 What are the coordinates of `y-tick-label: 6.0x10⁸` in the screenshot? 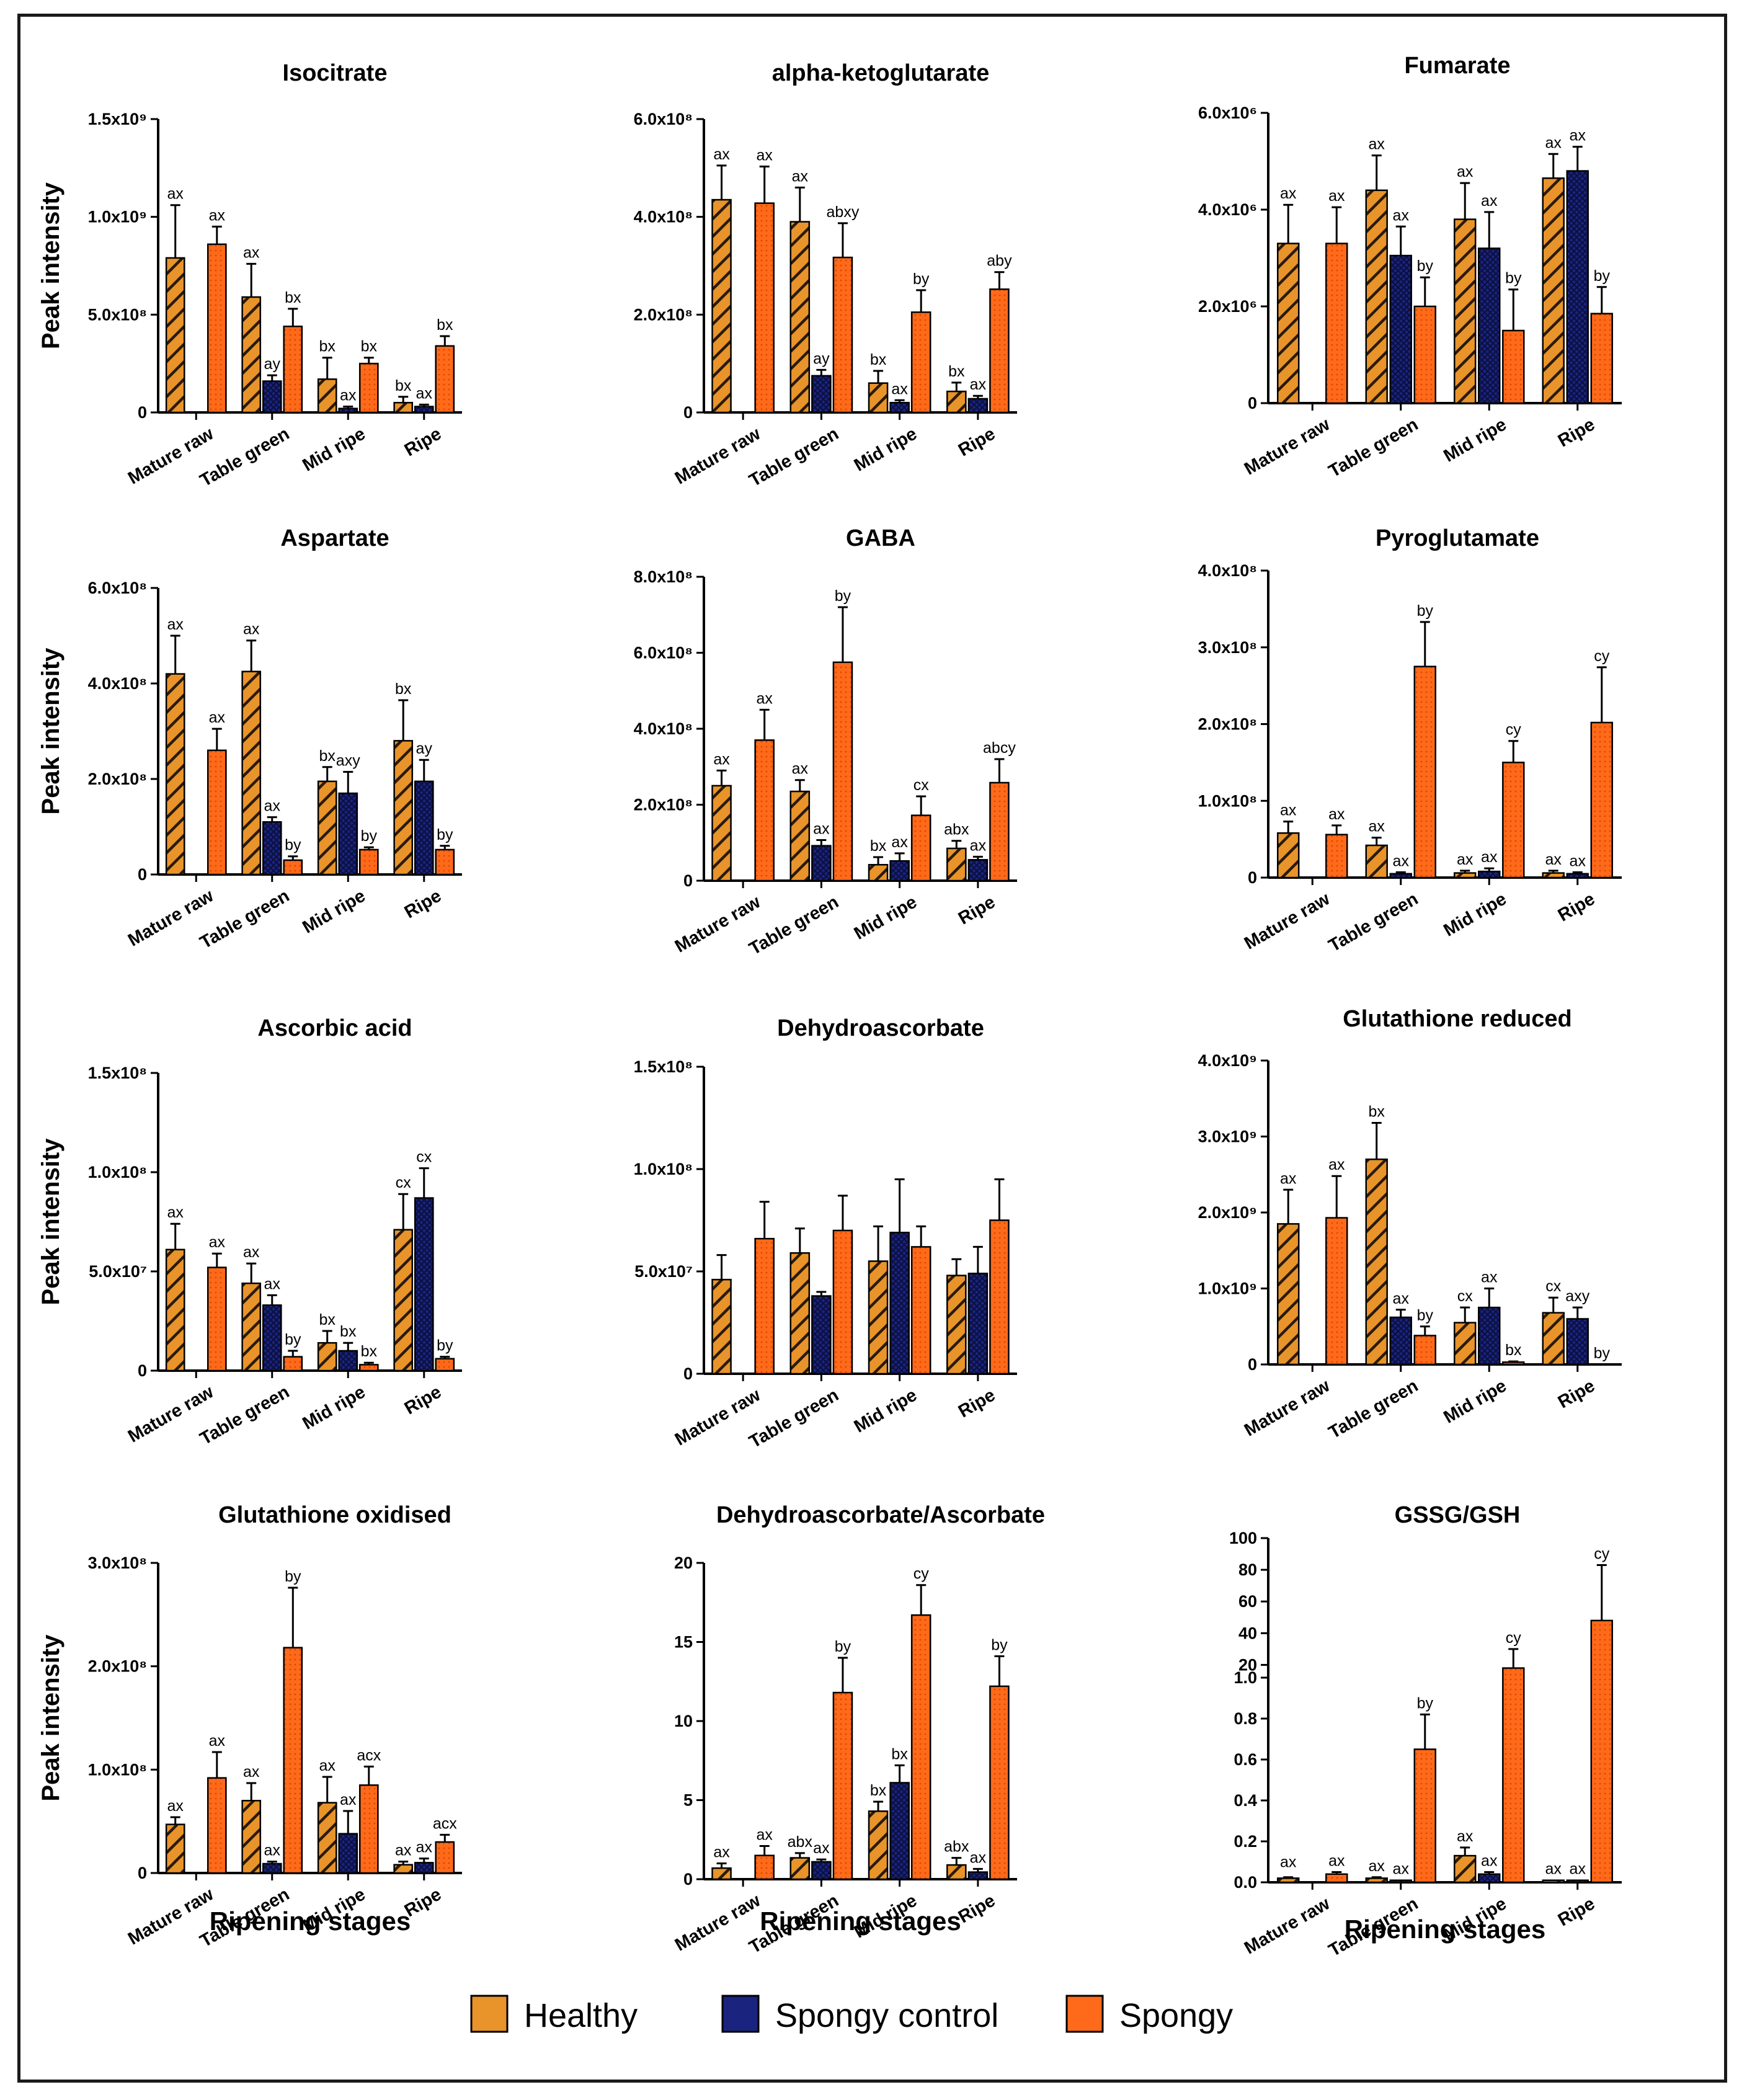 It's located at (663, 119).